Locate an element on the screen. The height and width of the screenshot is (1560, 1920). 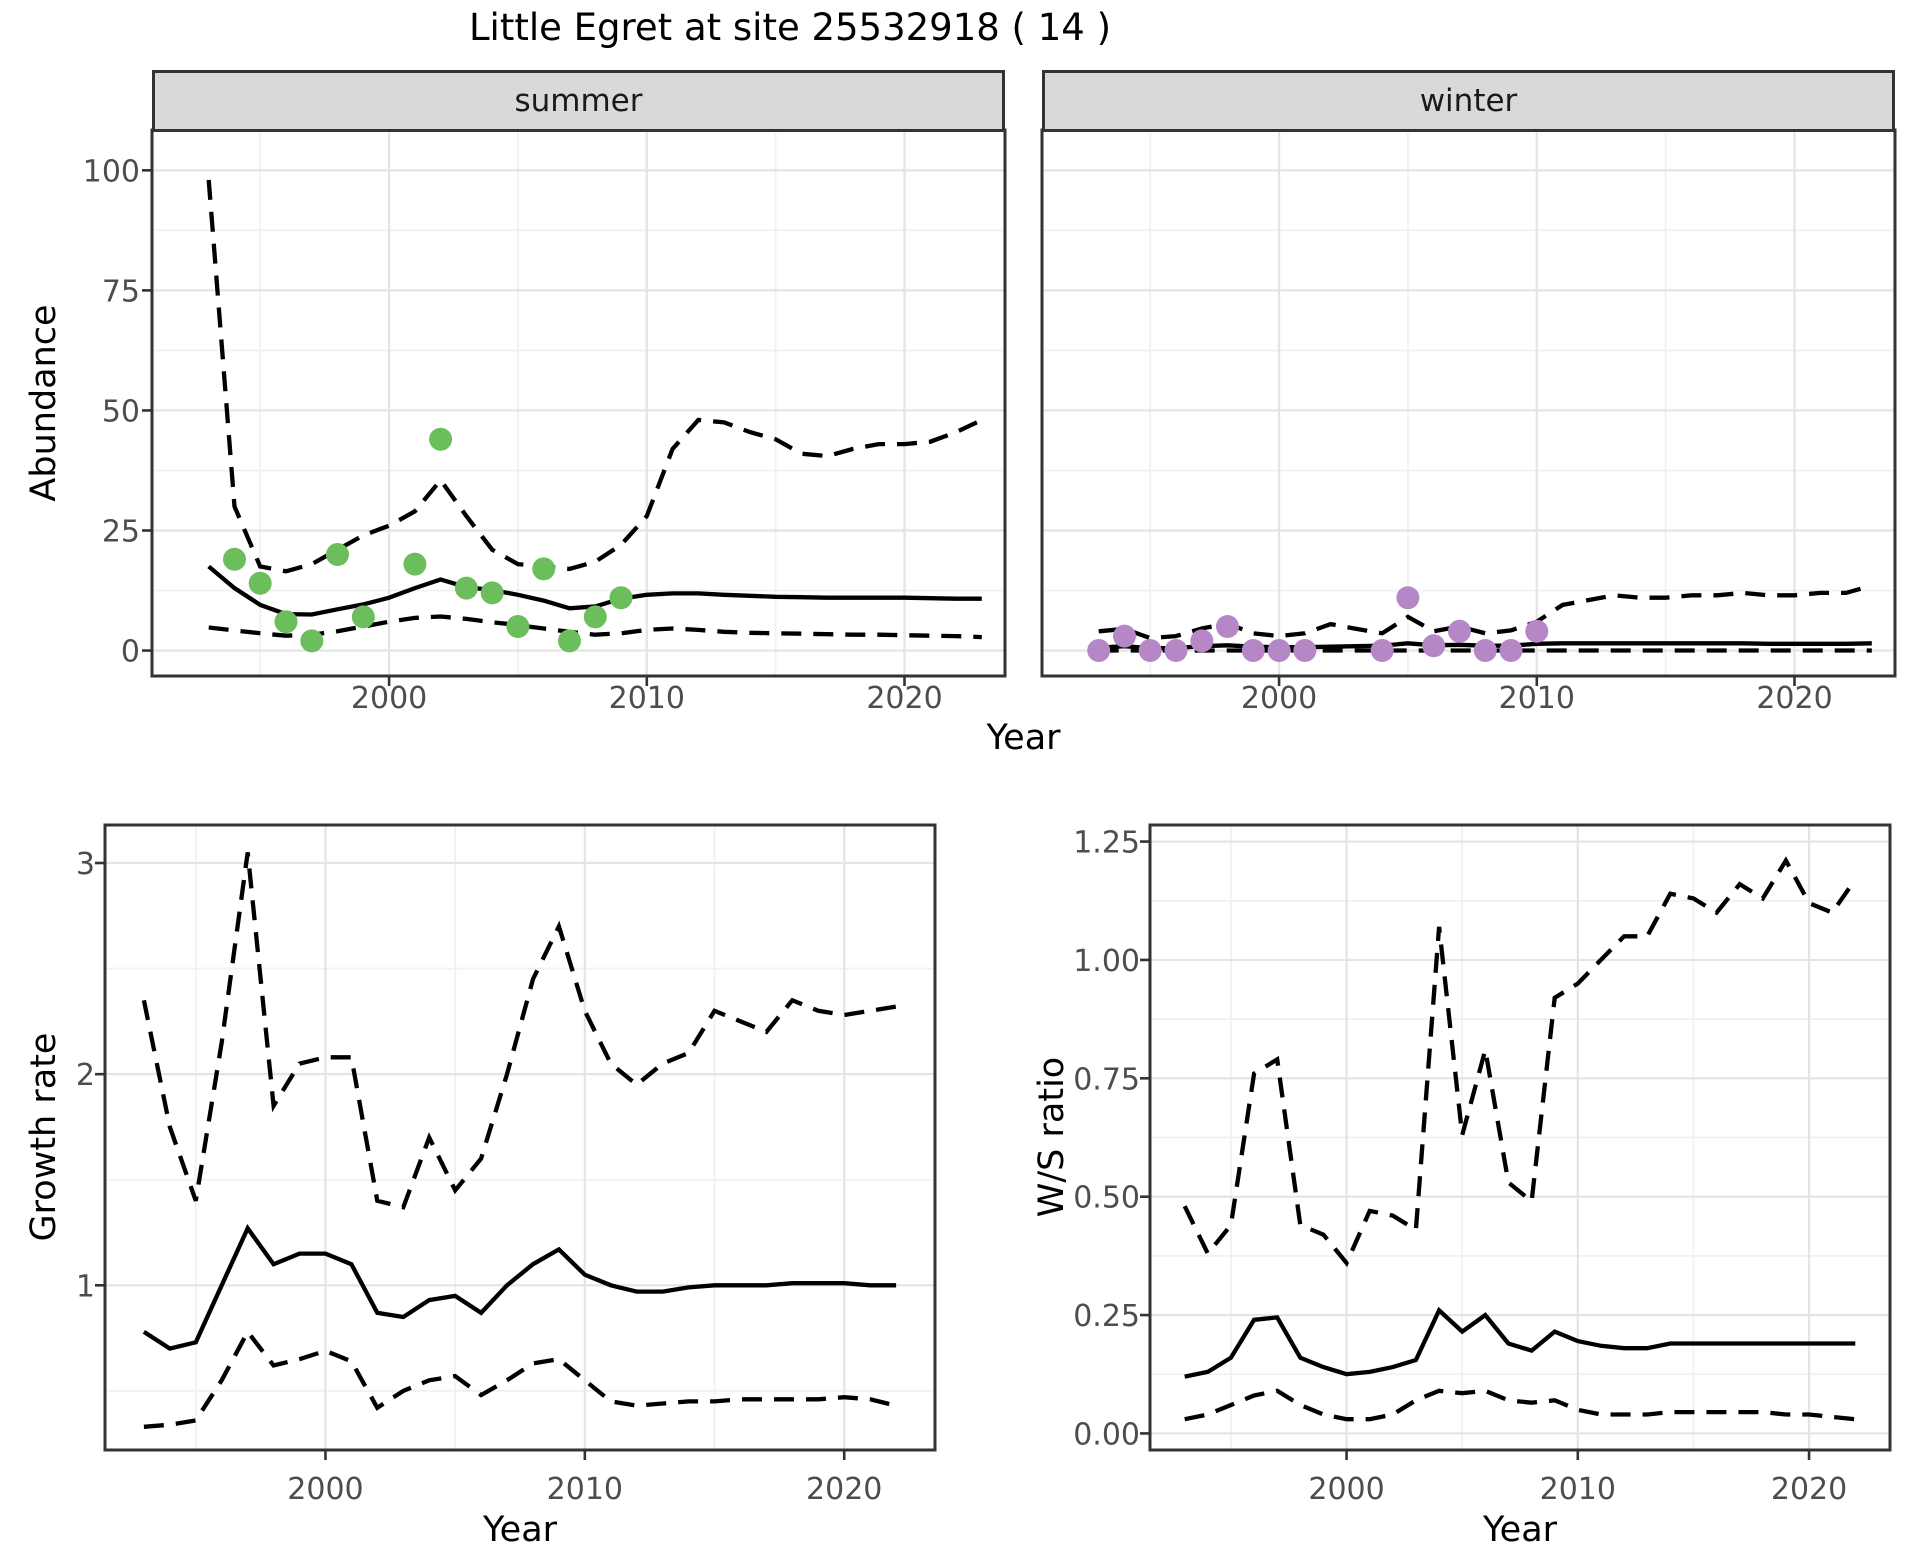
facet-label-winter: winter is located at coordinates (1468, 101).